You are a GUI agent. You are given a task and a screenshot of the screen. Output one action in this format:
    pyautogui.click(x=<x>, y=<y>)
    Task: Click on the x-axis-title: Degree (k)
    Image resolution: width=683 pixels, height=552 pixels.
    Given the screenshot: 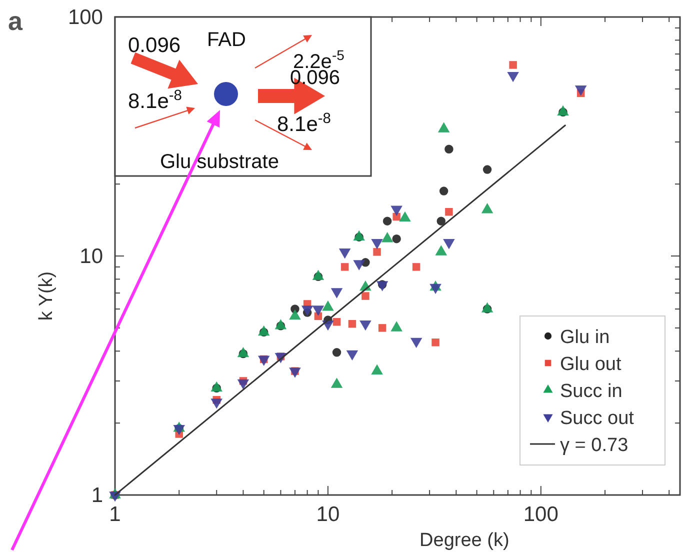 What is the action you would take?
    pyautogui.click(x=465, y=540)
    